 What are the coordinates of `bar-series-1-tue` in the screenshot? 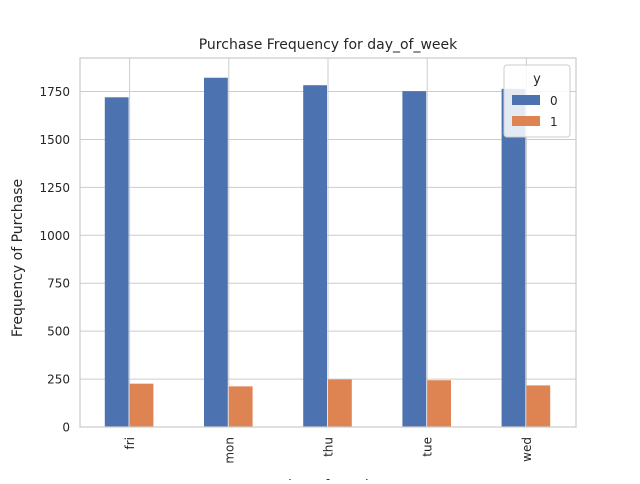 It's located at (439, 403).